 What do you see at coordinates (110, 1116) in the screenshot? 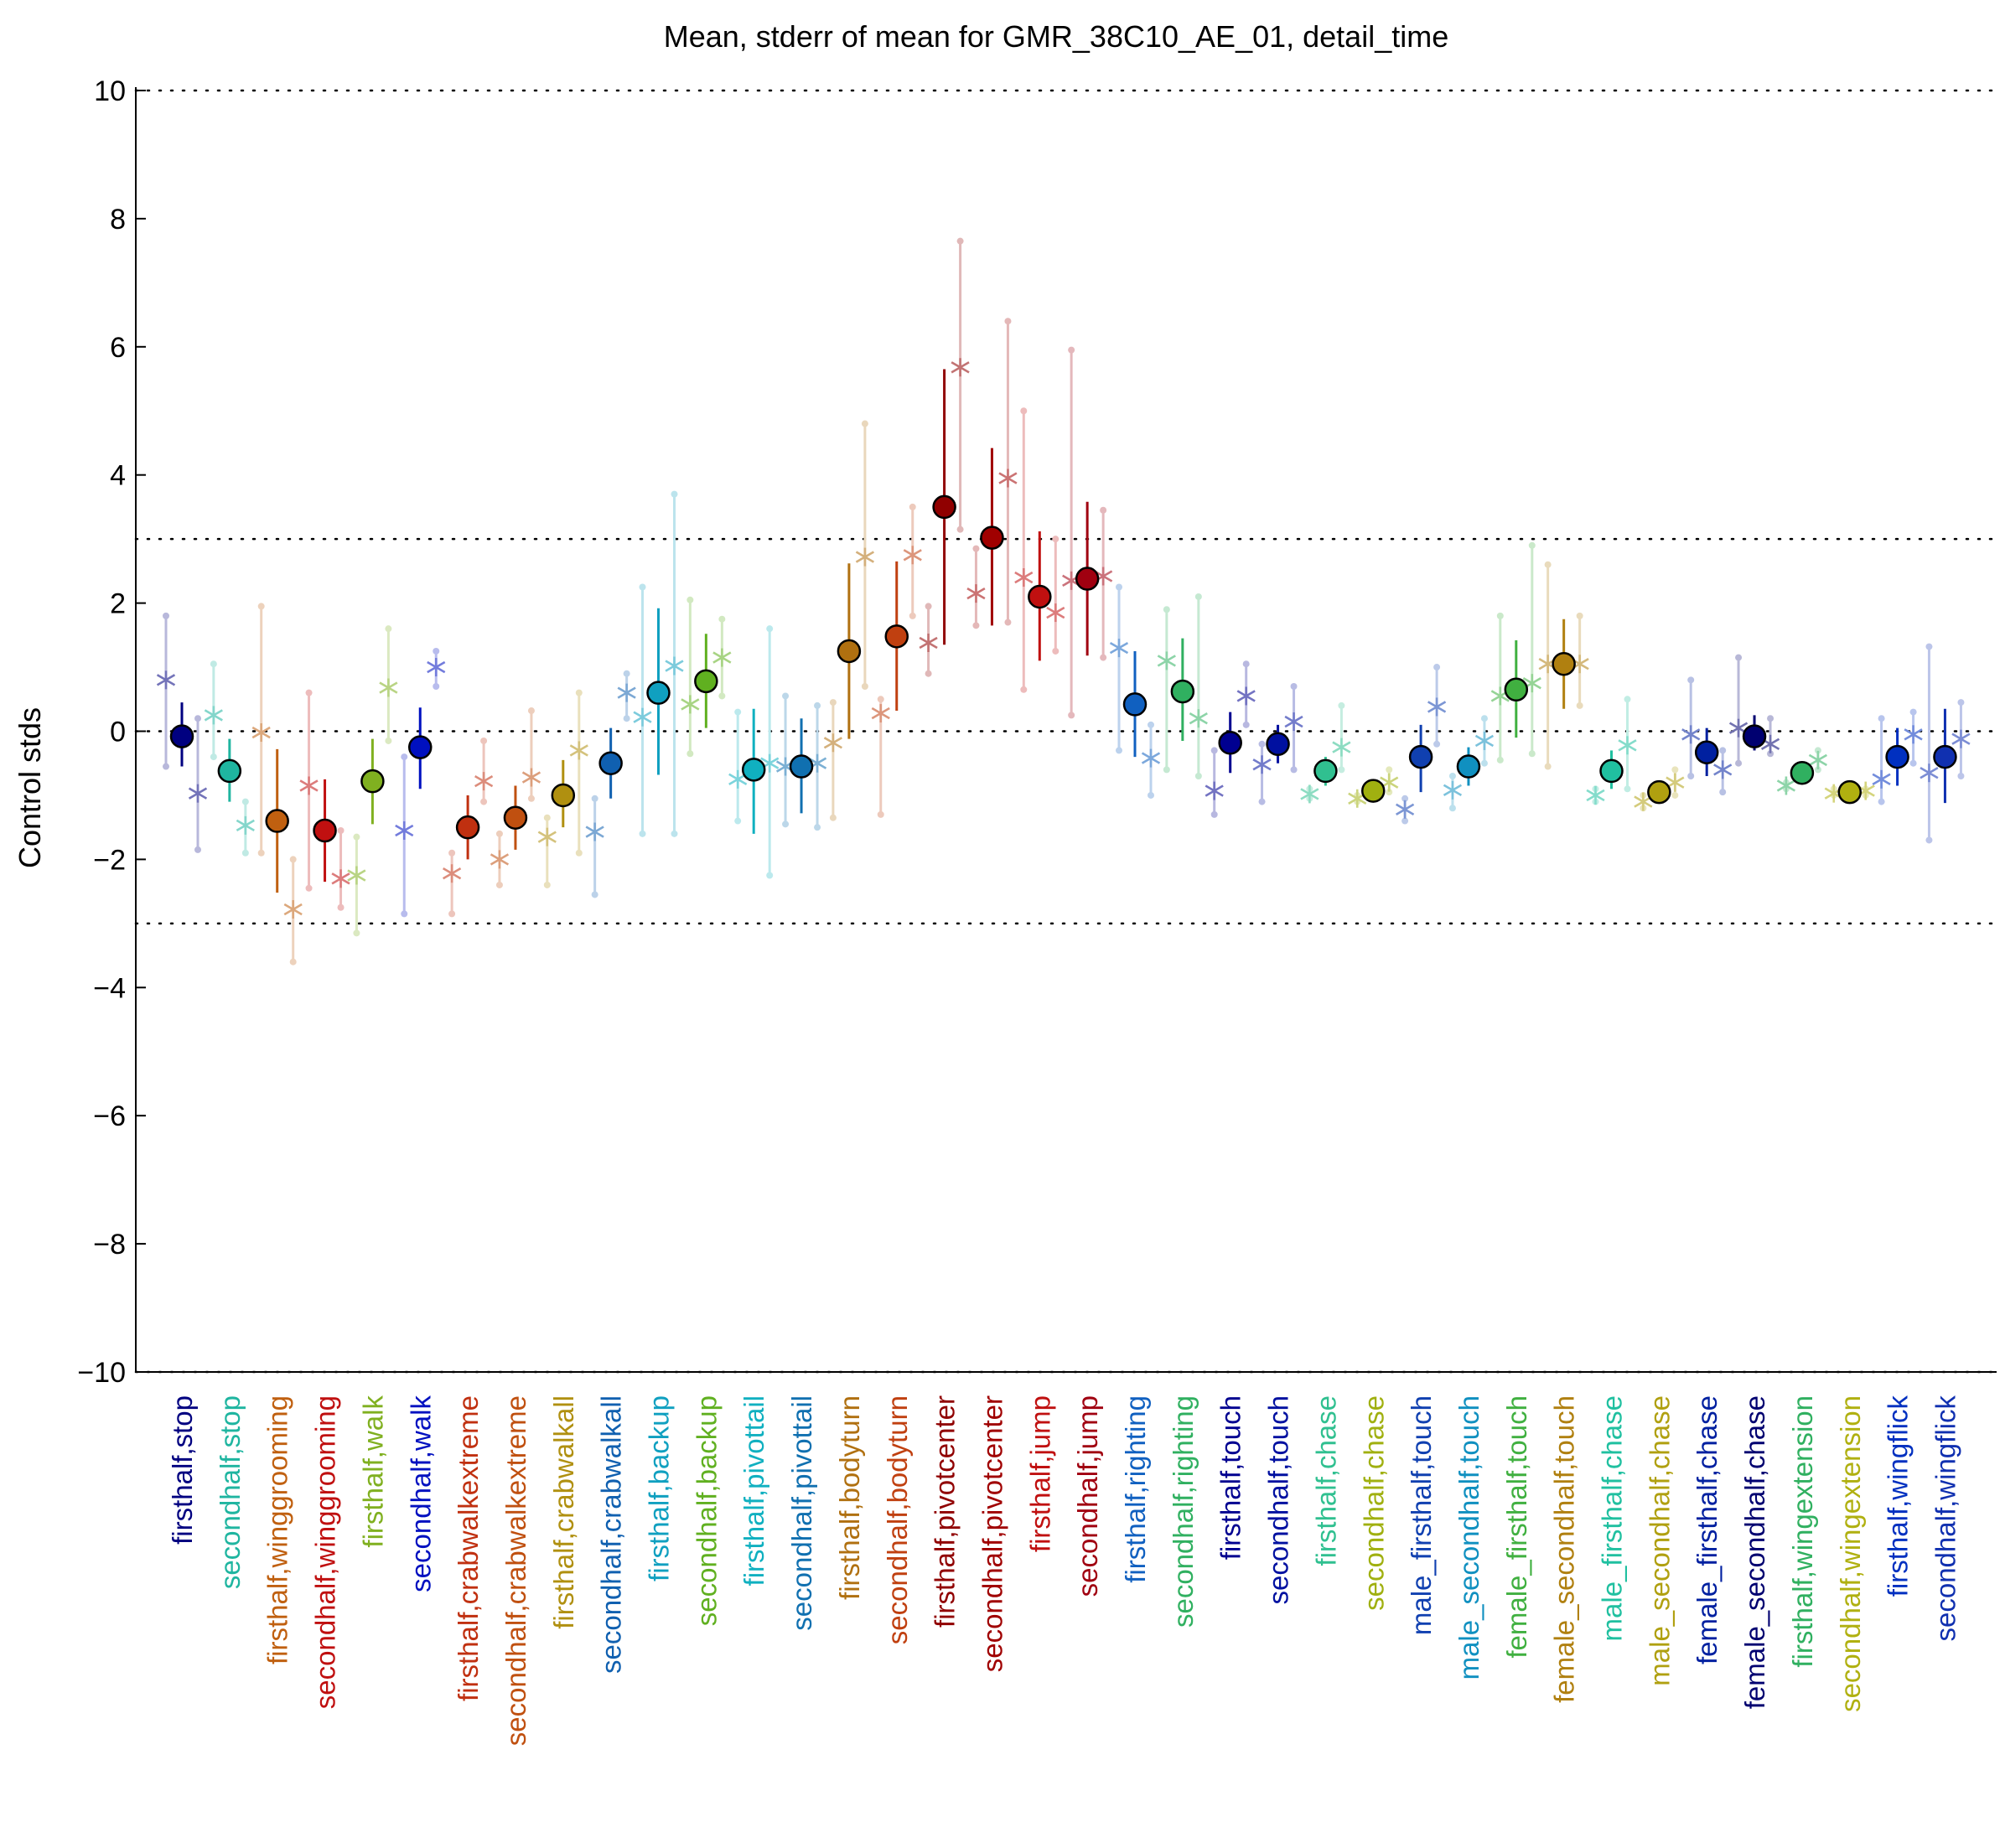
I see `y-tick-label: −6` at bounding box center [110, 1116].